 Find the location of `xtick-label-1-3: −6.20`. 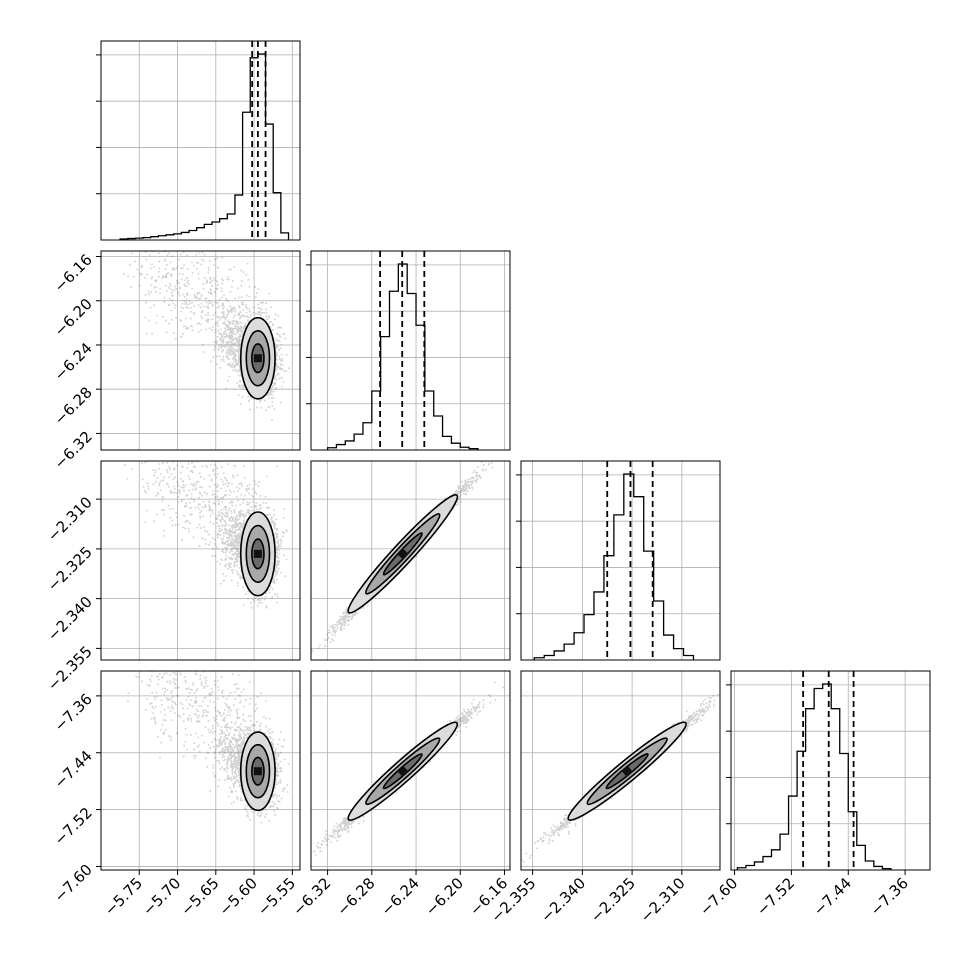

xtick-label-1-3: −6.20 is located at coordinates (444, 896).